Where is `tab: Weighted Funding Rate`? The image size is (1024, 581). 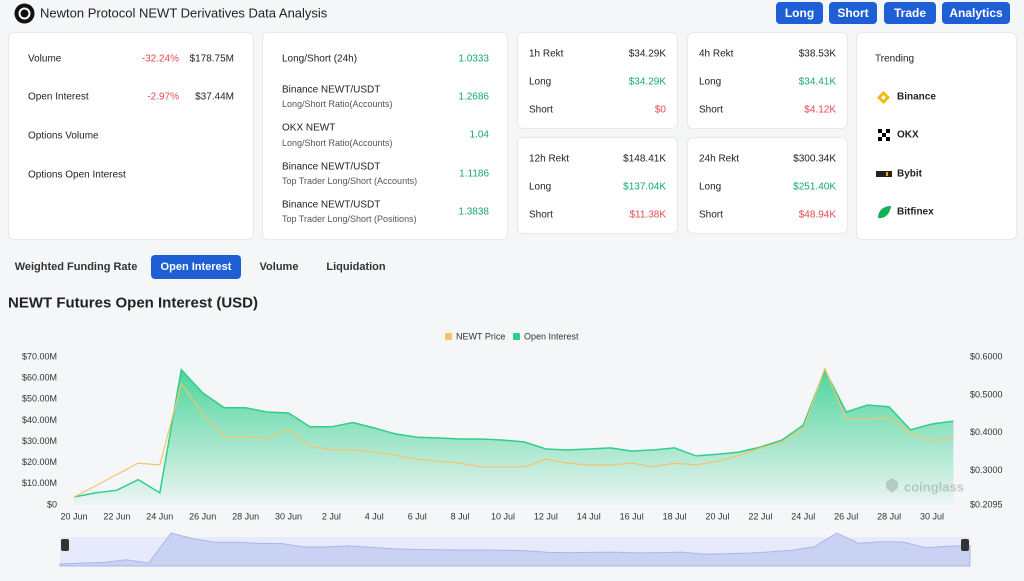
tab: Weighted Funding Rate is located at coordinates (76, 267).